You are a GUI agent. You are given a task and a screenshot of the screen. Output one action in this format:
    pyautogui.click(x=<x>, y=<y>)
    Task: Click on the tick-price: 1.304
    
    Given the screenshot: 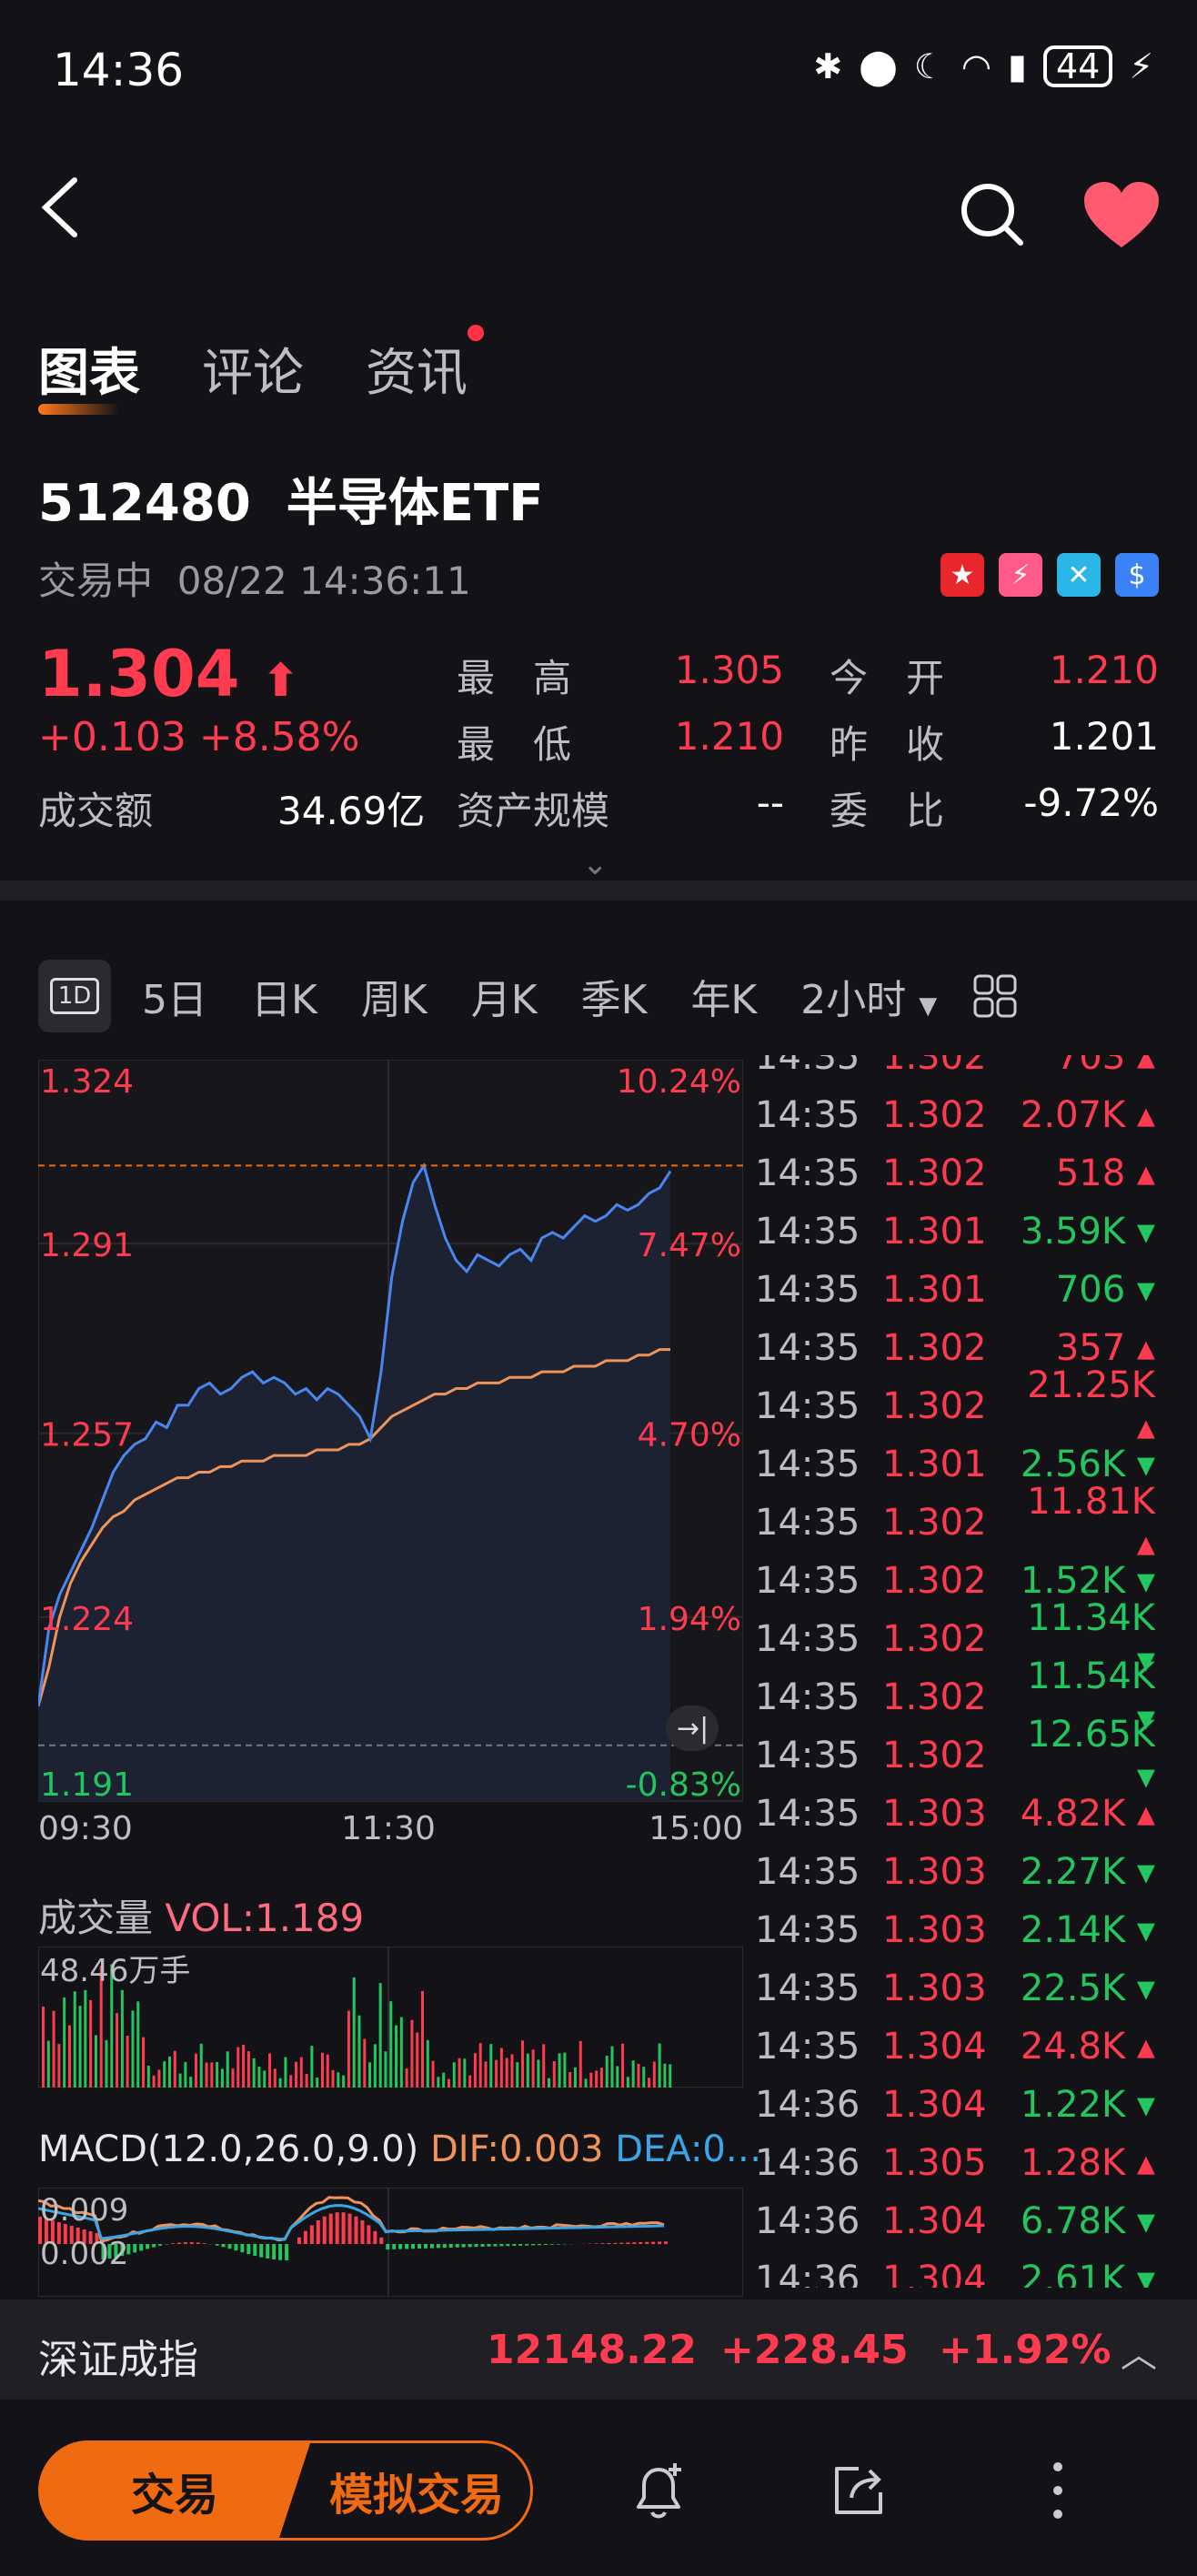 What is the action you would take?
    pyautogui.click(x=934, y=2221)
    